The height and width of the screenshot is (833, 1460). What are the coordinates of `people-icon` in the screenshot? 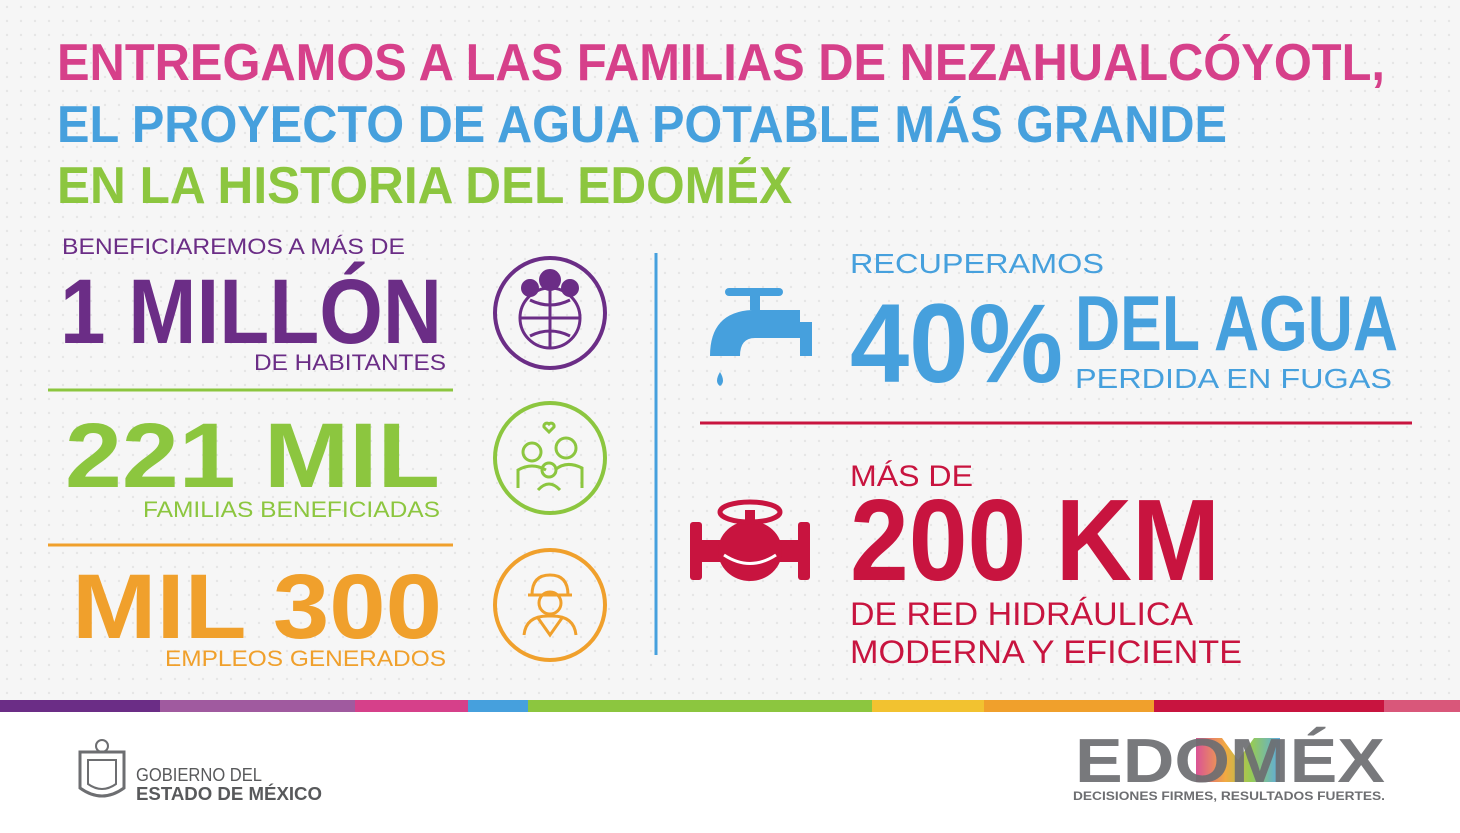 It's located at (550, 313).